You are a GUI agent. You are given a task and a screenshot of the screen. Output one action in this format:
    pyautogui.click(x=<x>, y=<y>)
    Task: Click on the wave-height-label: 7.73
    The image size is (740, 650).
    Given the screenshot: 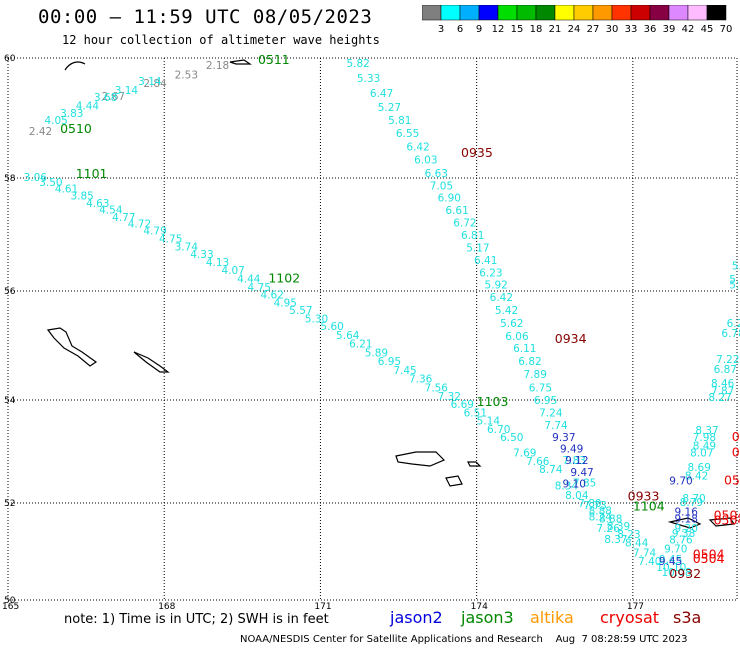 What is the action you would take?
    pyautogui.click(x=594, y=506)
    